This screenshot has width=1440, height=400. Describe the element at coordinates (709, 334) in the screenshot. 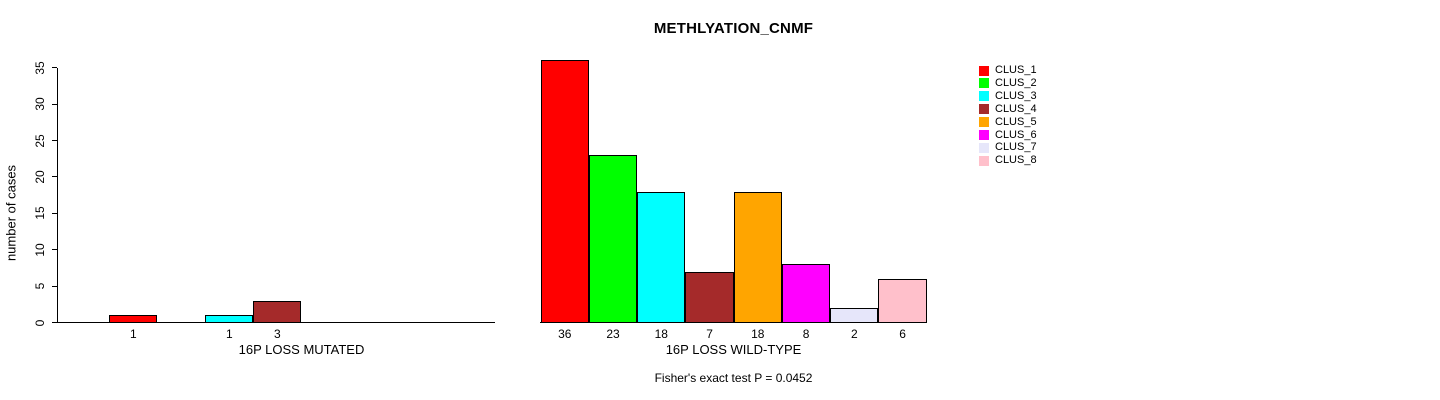

I see `bar-value-label: 7` at that location.